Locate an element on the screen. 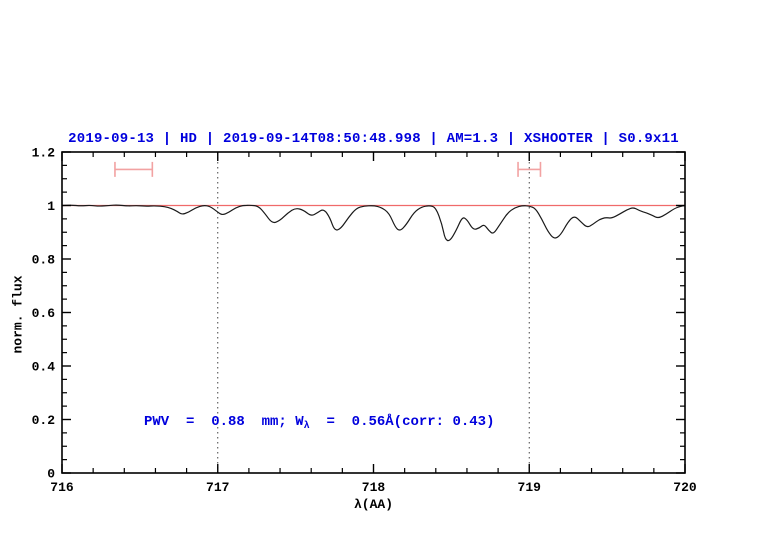 This screenshot has height=542, width=782. pwv-annotation-suffix: = 0.56Å(corr: 0.43) is located at coordinates (402, 422).